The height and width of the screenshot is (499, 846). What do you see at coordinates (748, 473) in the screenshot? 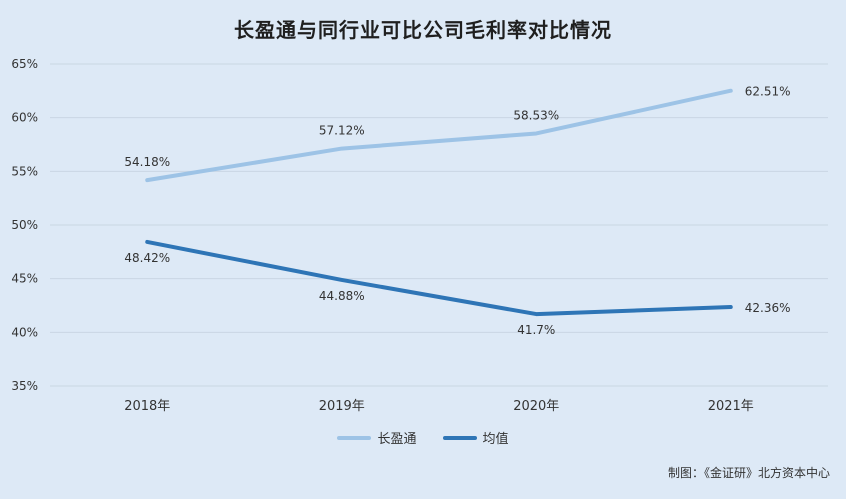
I see `source-note: 制图：《金证研》北方资本中心` at bounding box center [748, 473].